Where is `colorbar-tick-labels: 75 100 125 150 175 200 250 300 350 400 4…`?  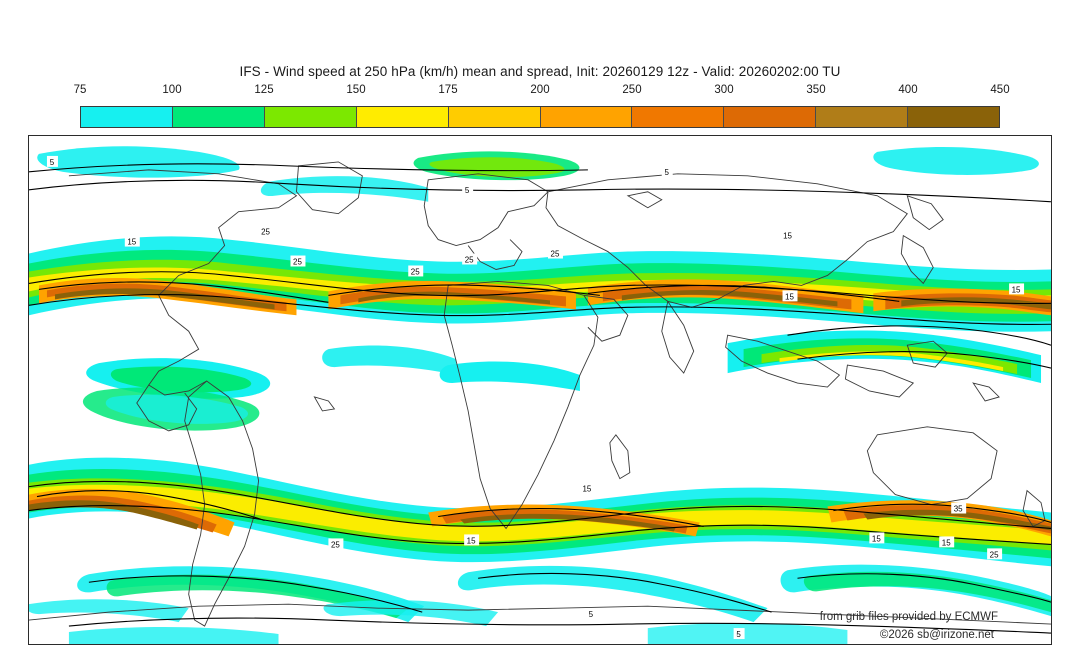 colorbar-tick-labels: 75 100 125 150 175 200 250 300 350 400 4… is located at coordinates (542, 92).